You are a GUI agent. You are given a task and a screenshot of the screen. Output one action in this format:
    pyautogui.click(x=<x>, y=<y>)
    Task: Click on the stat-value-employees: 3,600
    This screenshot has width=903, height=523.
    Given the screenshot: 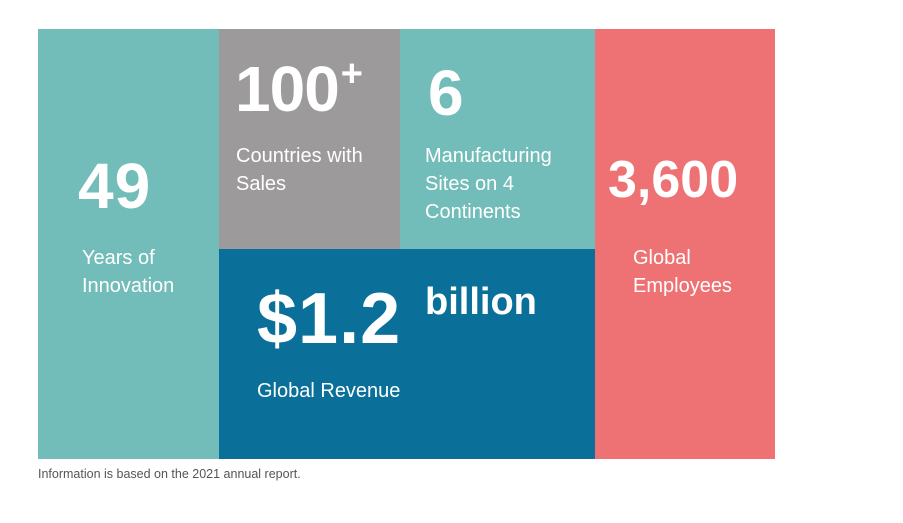 What is the action you would take?
    pyautogui.click(x=673, y=180)
    